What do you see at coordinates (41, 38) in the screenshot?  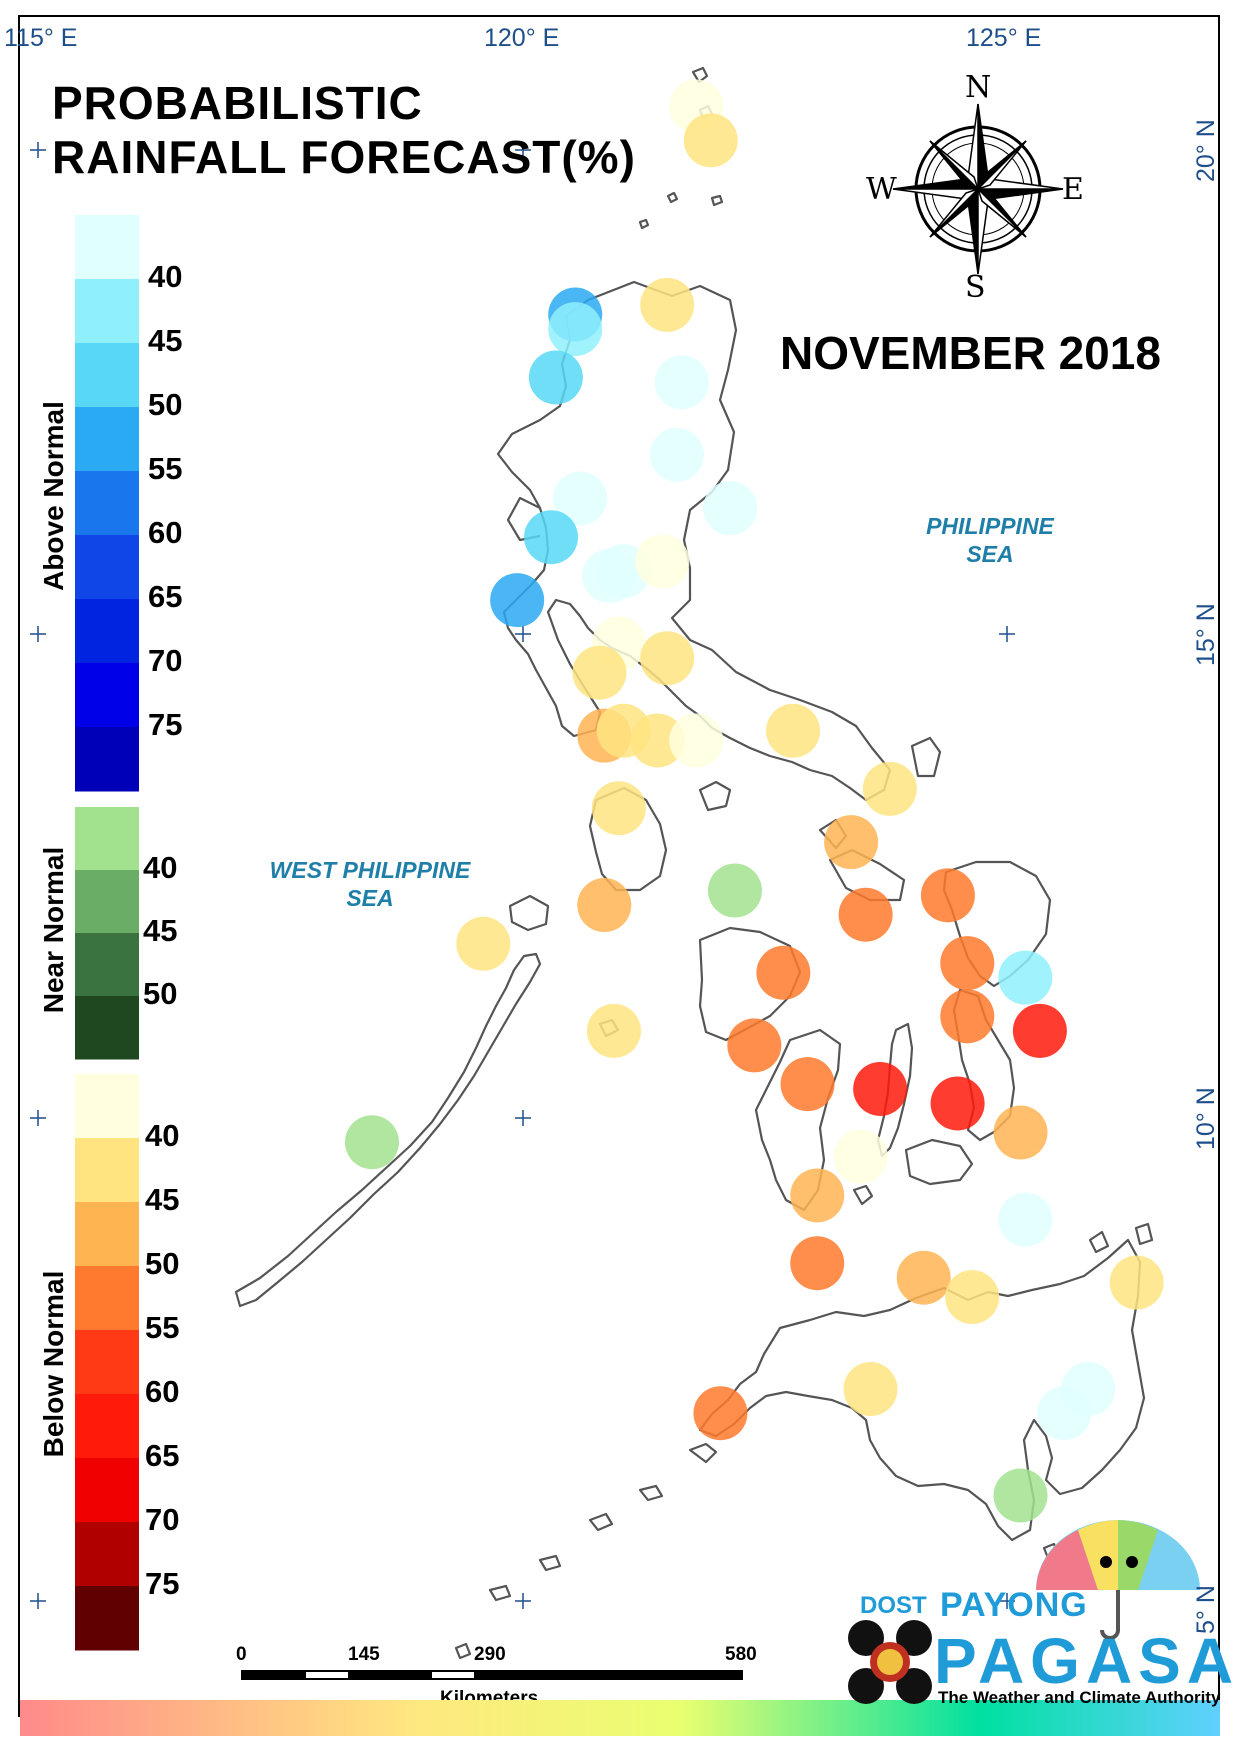 I see `lon-label-115: 115° E` at bounding box center [41, 38].